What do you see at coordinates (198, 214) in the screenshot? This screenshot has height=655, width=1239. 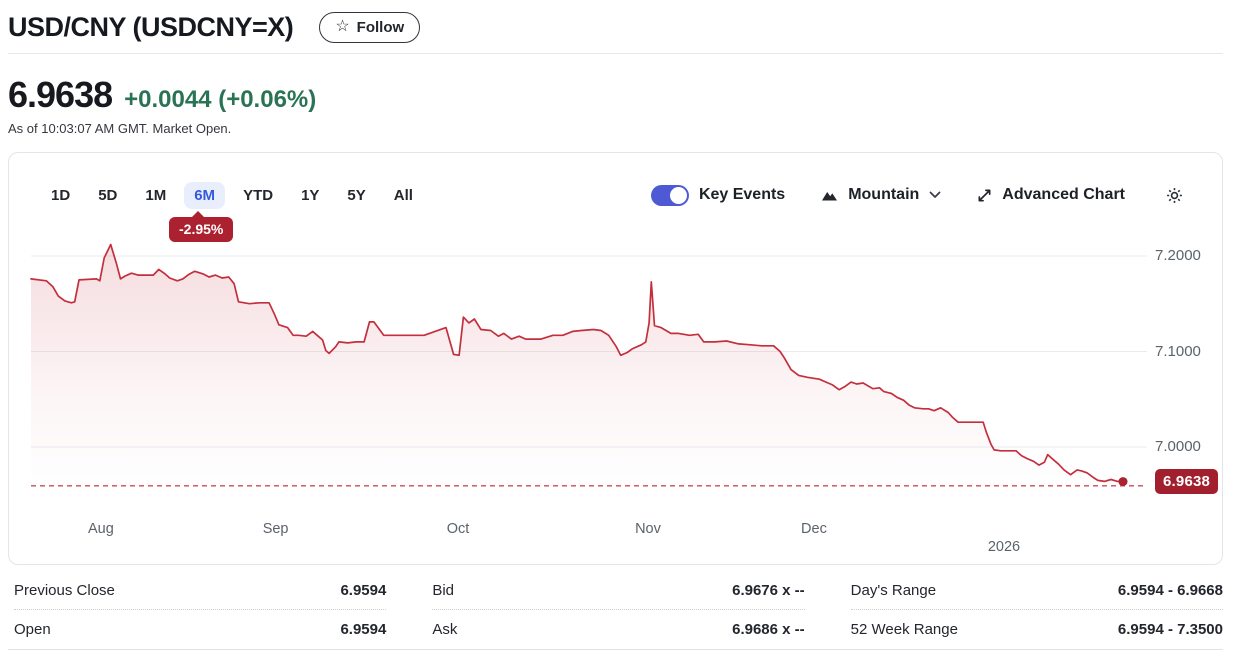 I see `badge-arrow-up` at bounding box center [198, 214].